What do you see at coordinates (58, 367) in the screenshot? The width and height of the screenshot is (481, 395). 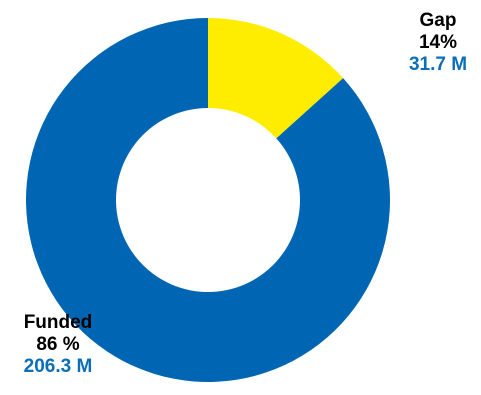 I see `funded-value: 206.3 M` at bounding box center [58, 367].